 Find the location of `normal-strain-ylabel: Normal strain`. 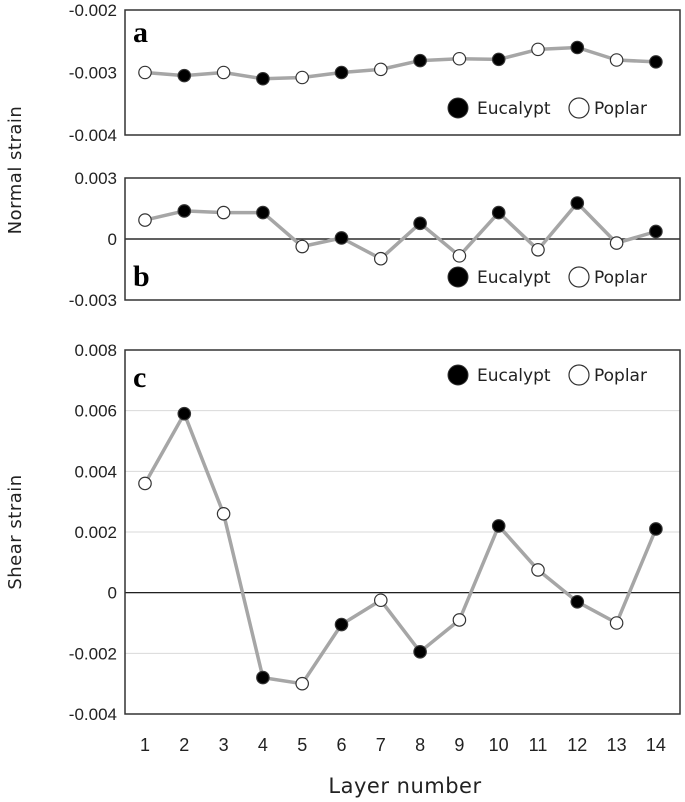

normal-strain-ylabel: Normal strain is located at coordinates (15, 170).